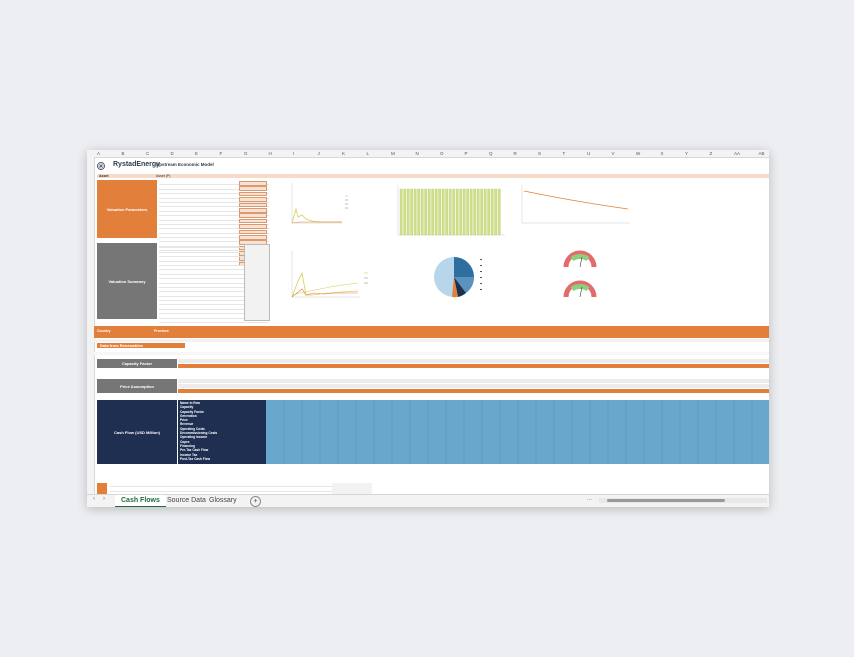  Describe the element at coordinates (148, 153) in the screenshot. I see `column-letter: C` at that location.